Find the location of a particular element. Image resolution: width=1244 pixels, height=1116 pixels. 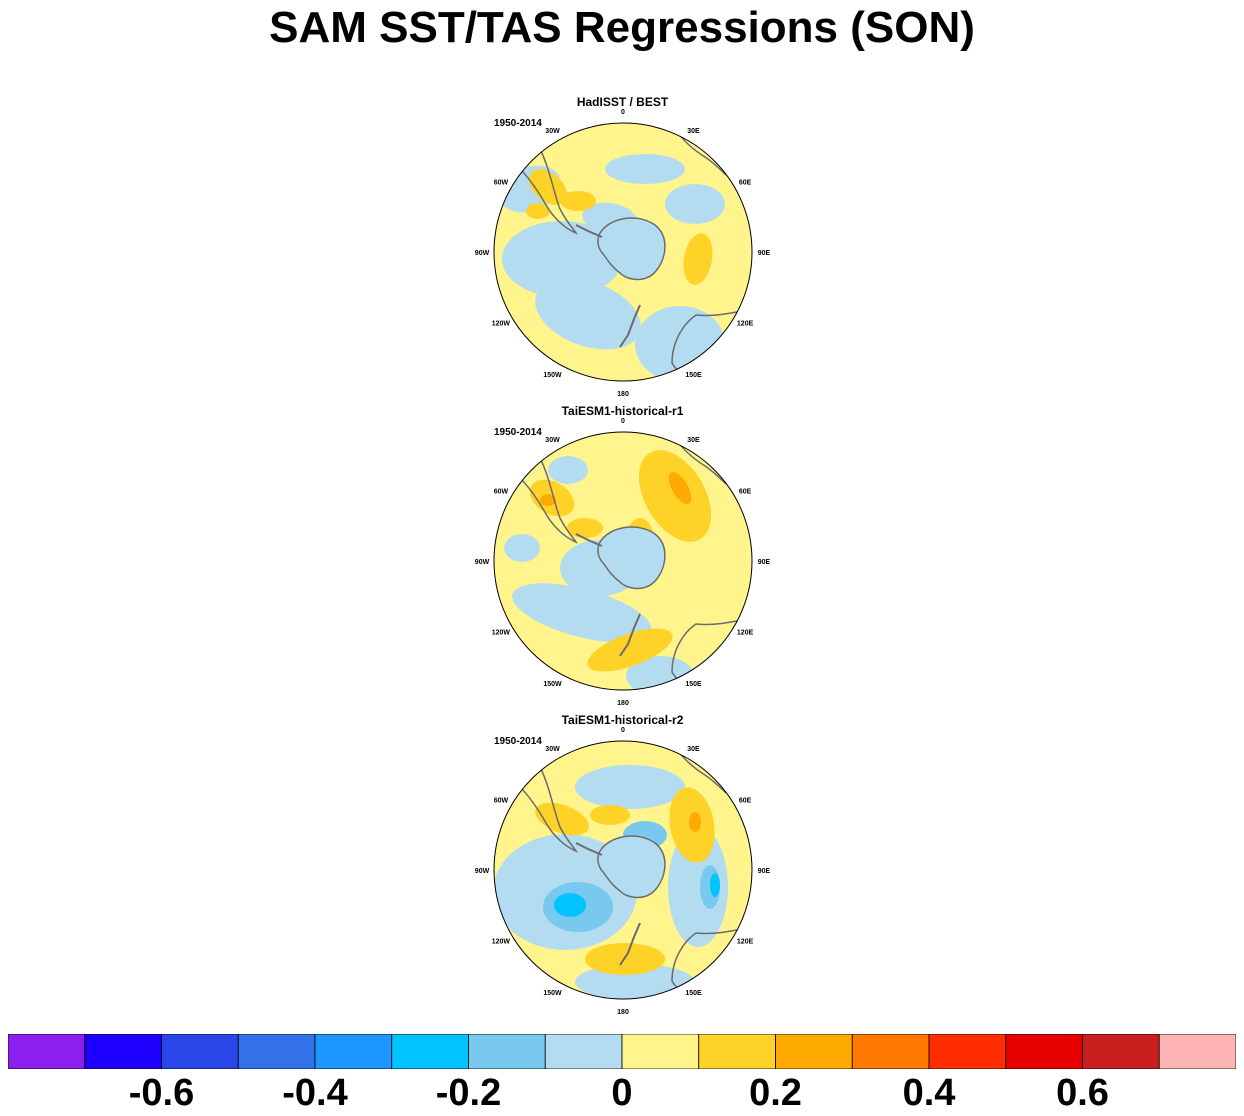

colorbar-tick-label: 0 is located at coordinates (622, 1093).